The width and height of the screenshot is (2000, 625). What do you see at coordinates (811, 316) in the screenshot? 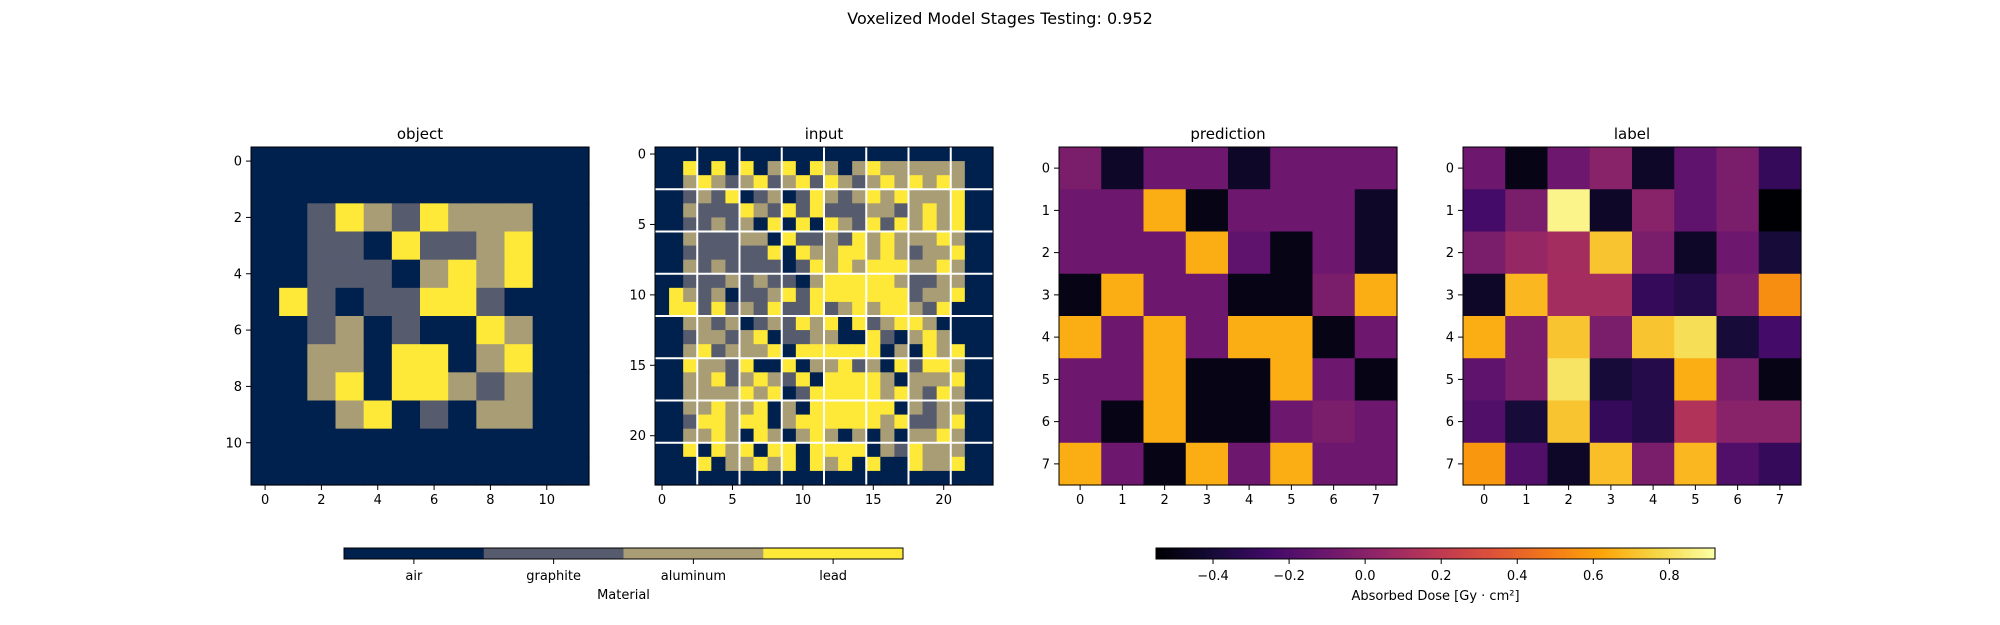
I see `panel-input: input 0 5 10 15 20 0 5 10 15 20` at bounding box center [811, 316].